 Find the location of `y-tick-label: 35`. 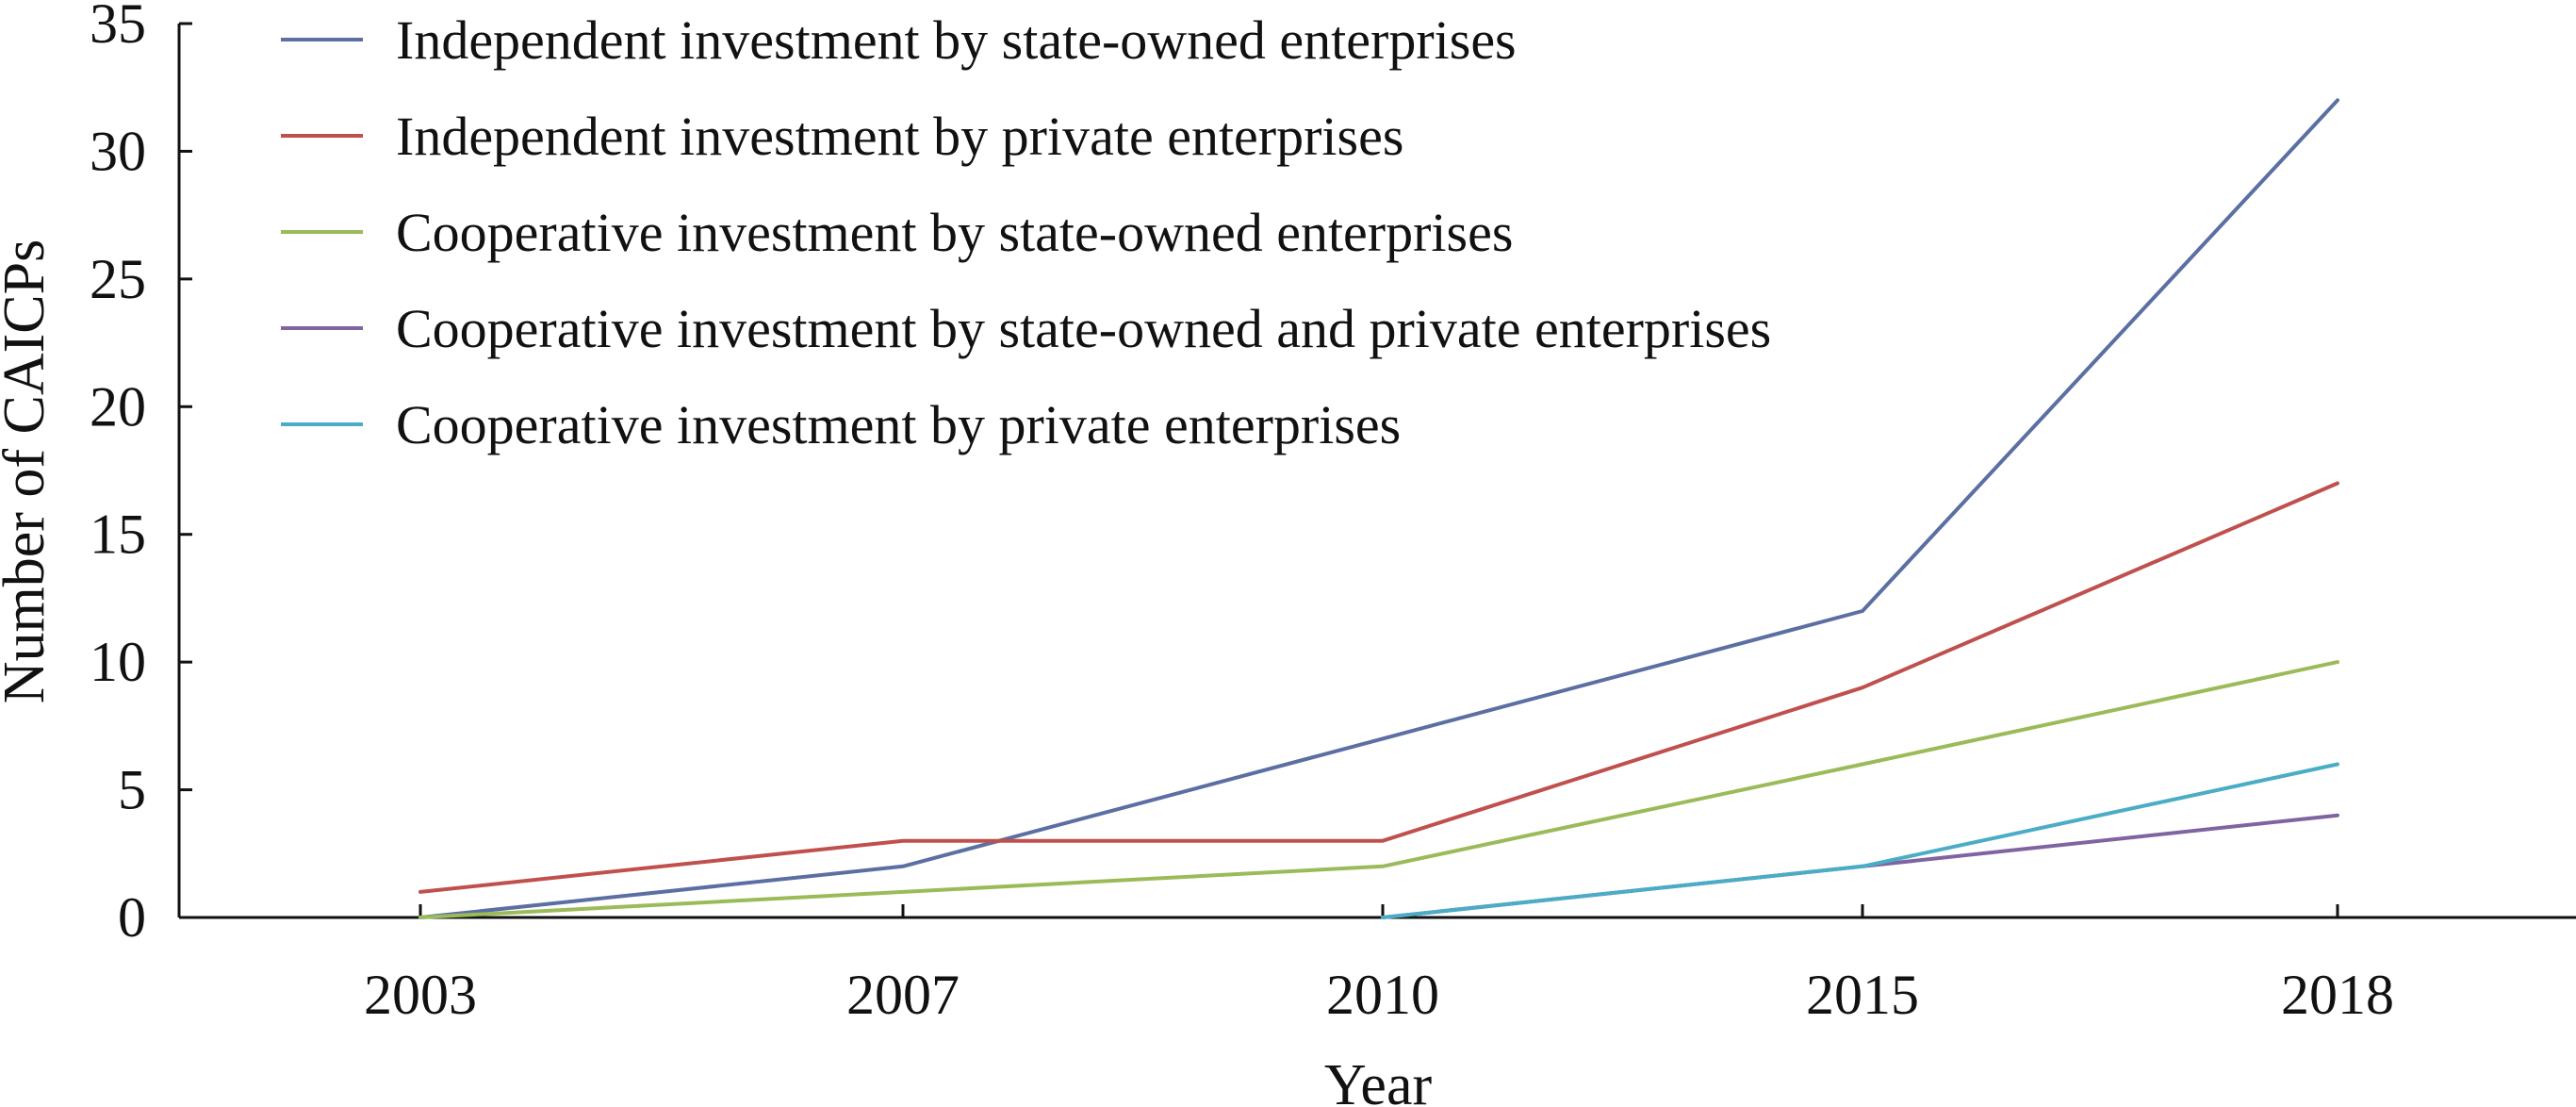

y-tick-label: 35 is located at coordinates (118, 27).